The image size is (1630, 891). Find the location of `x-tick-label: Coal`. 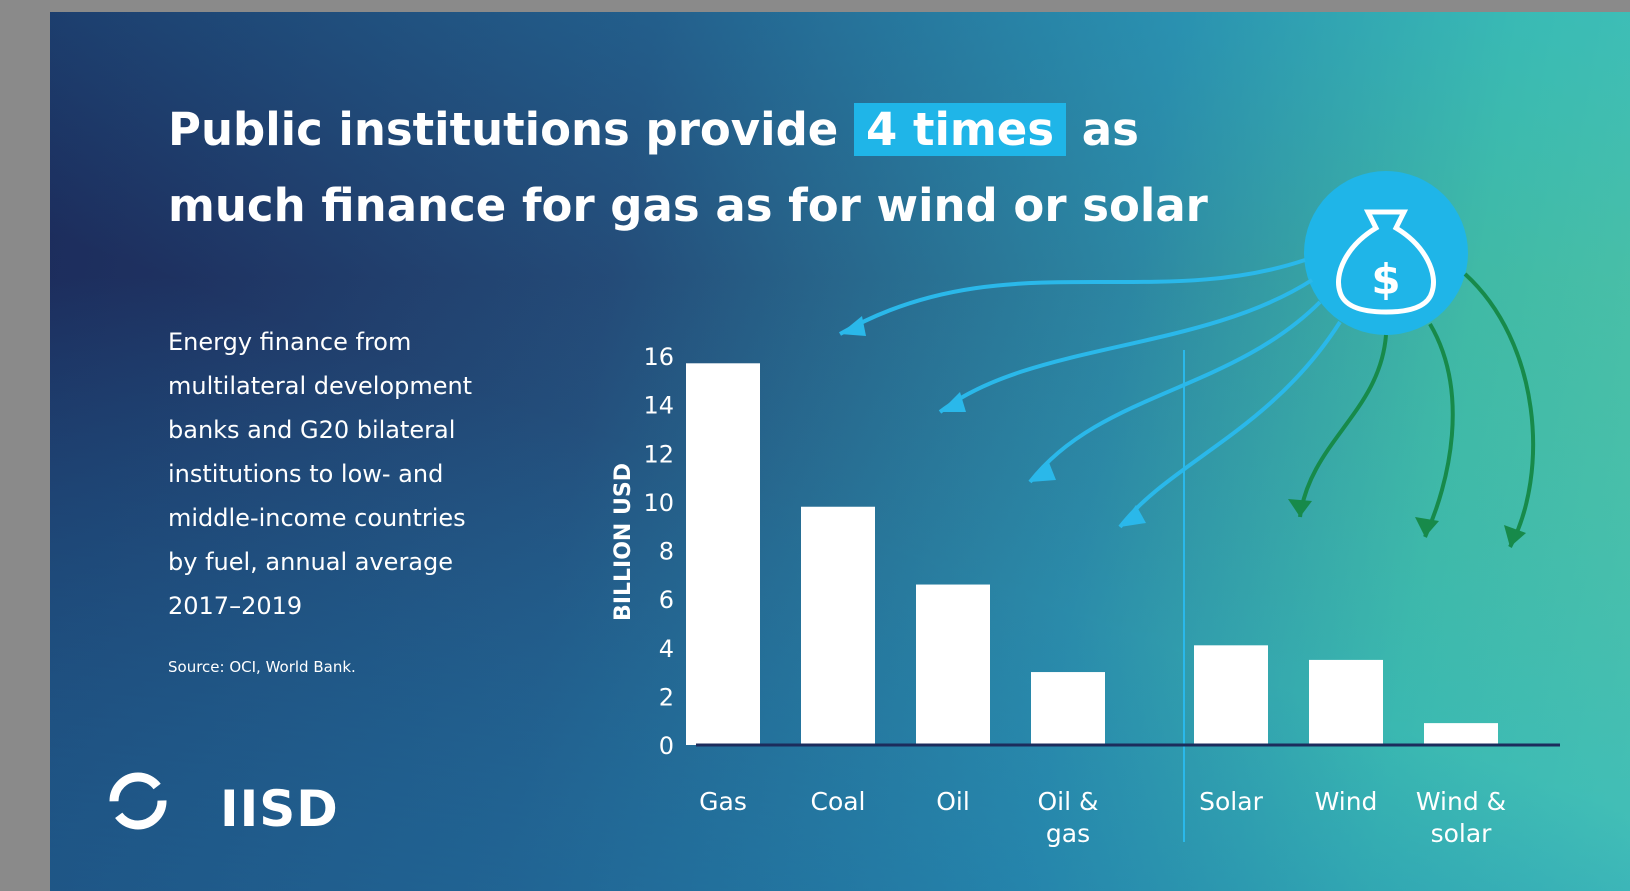

x-tick-label: Coal is located at coordinates (838, 801).